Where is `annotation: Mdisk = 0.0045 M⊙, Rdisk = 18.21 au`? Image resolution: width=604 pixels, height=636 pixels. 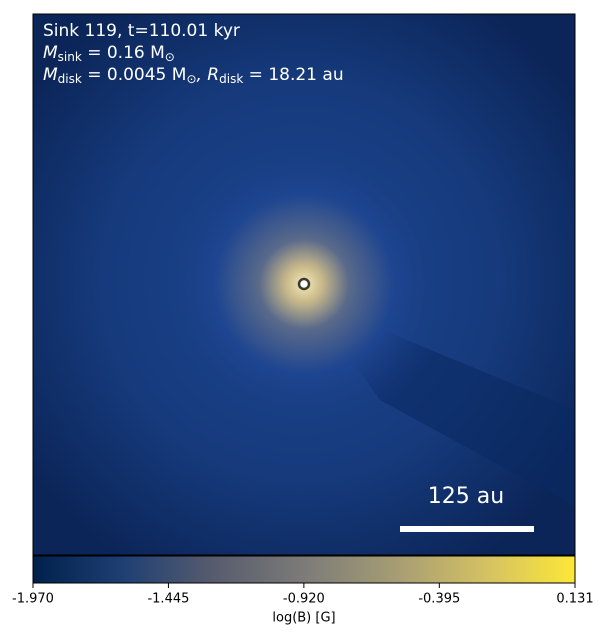 annotation: Mdisk = 0.0045 M⊙, Rdisk = 18.21 au is located at coordinates (193, 75).